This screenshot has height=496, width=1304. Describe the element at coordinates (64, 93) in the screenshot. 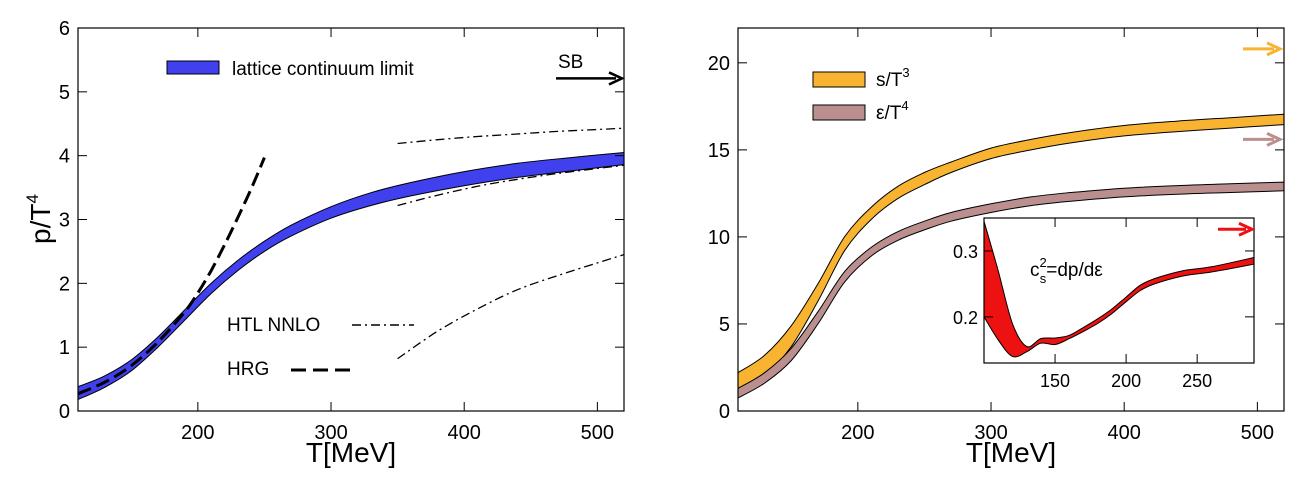

I see `left-ytick-label: 5` at that location.